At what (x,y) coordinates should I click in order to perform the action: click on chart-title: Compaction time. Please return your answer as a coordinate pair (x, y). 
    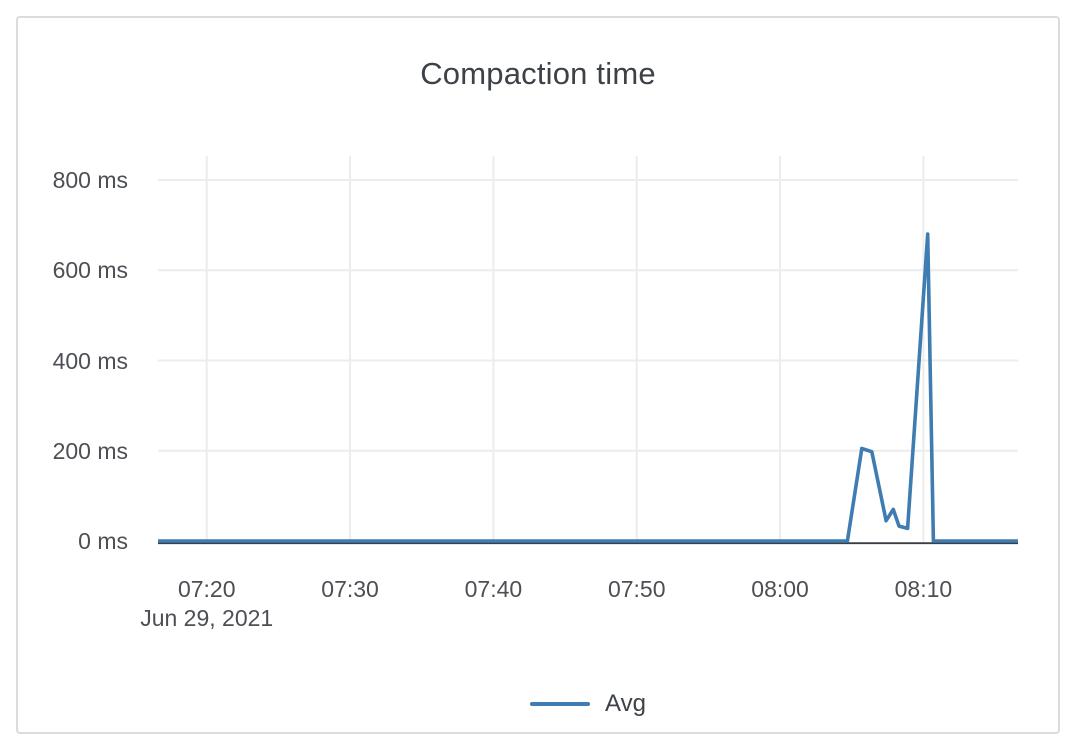
    Looking at the image, I should click on (538, 73).